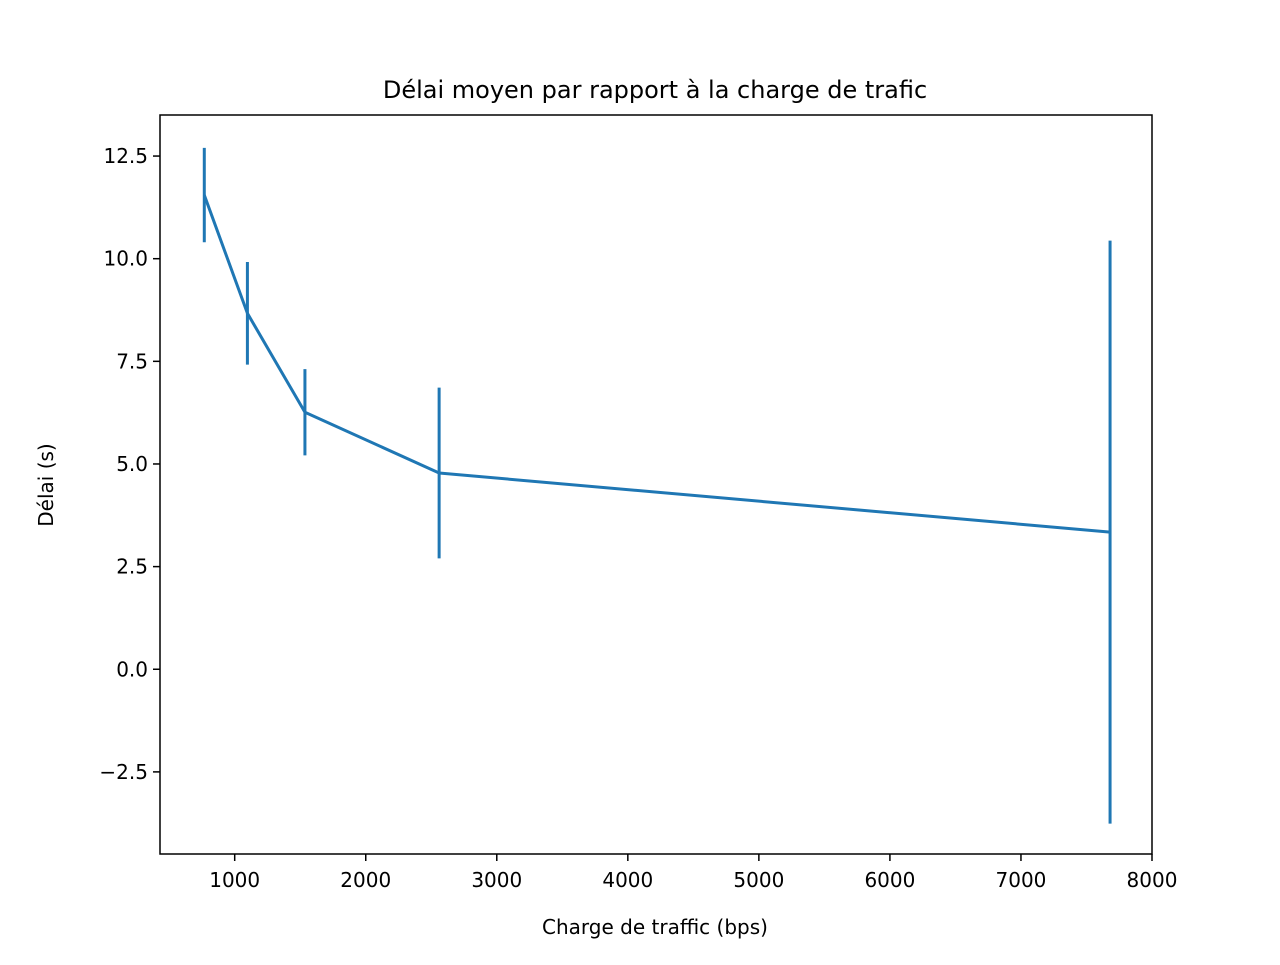  What do you see at coordinates (132, 567) in the screenshot?
I see `y-tick-label: 2.5` at bounding box center [132, 567].